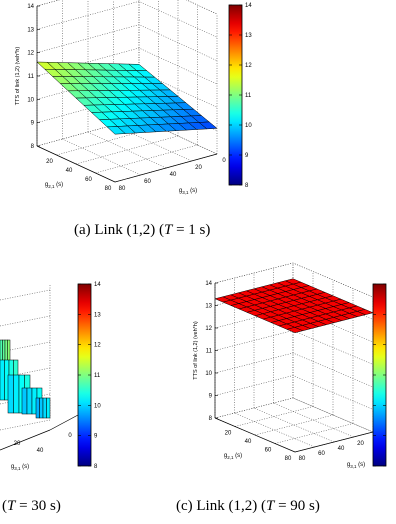  What do you see at coordinates (30, 7) in the screenshot?
I see `panel-a-z-tick-label: 14` at bounding box center [30, 7].